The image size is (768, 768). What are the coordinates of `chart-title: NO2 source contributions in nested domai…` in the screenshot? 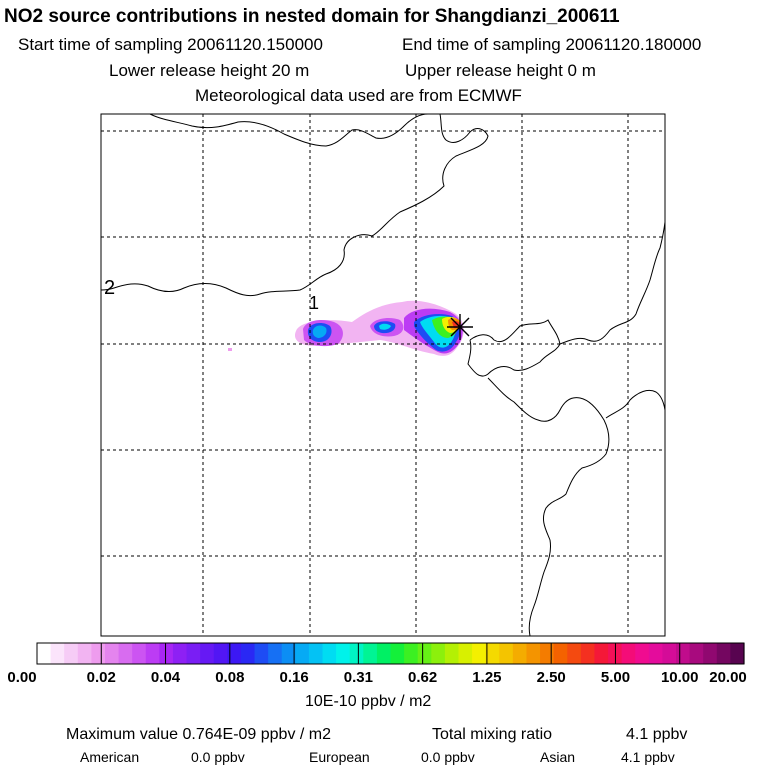 It's located at (312, 16).